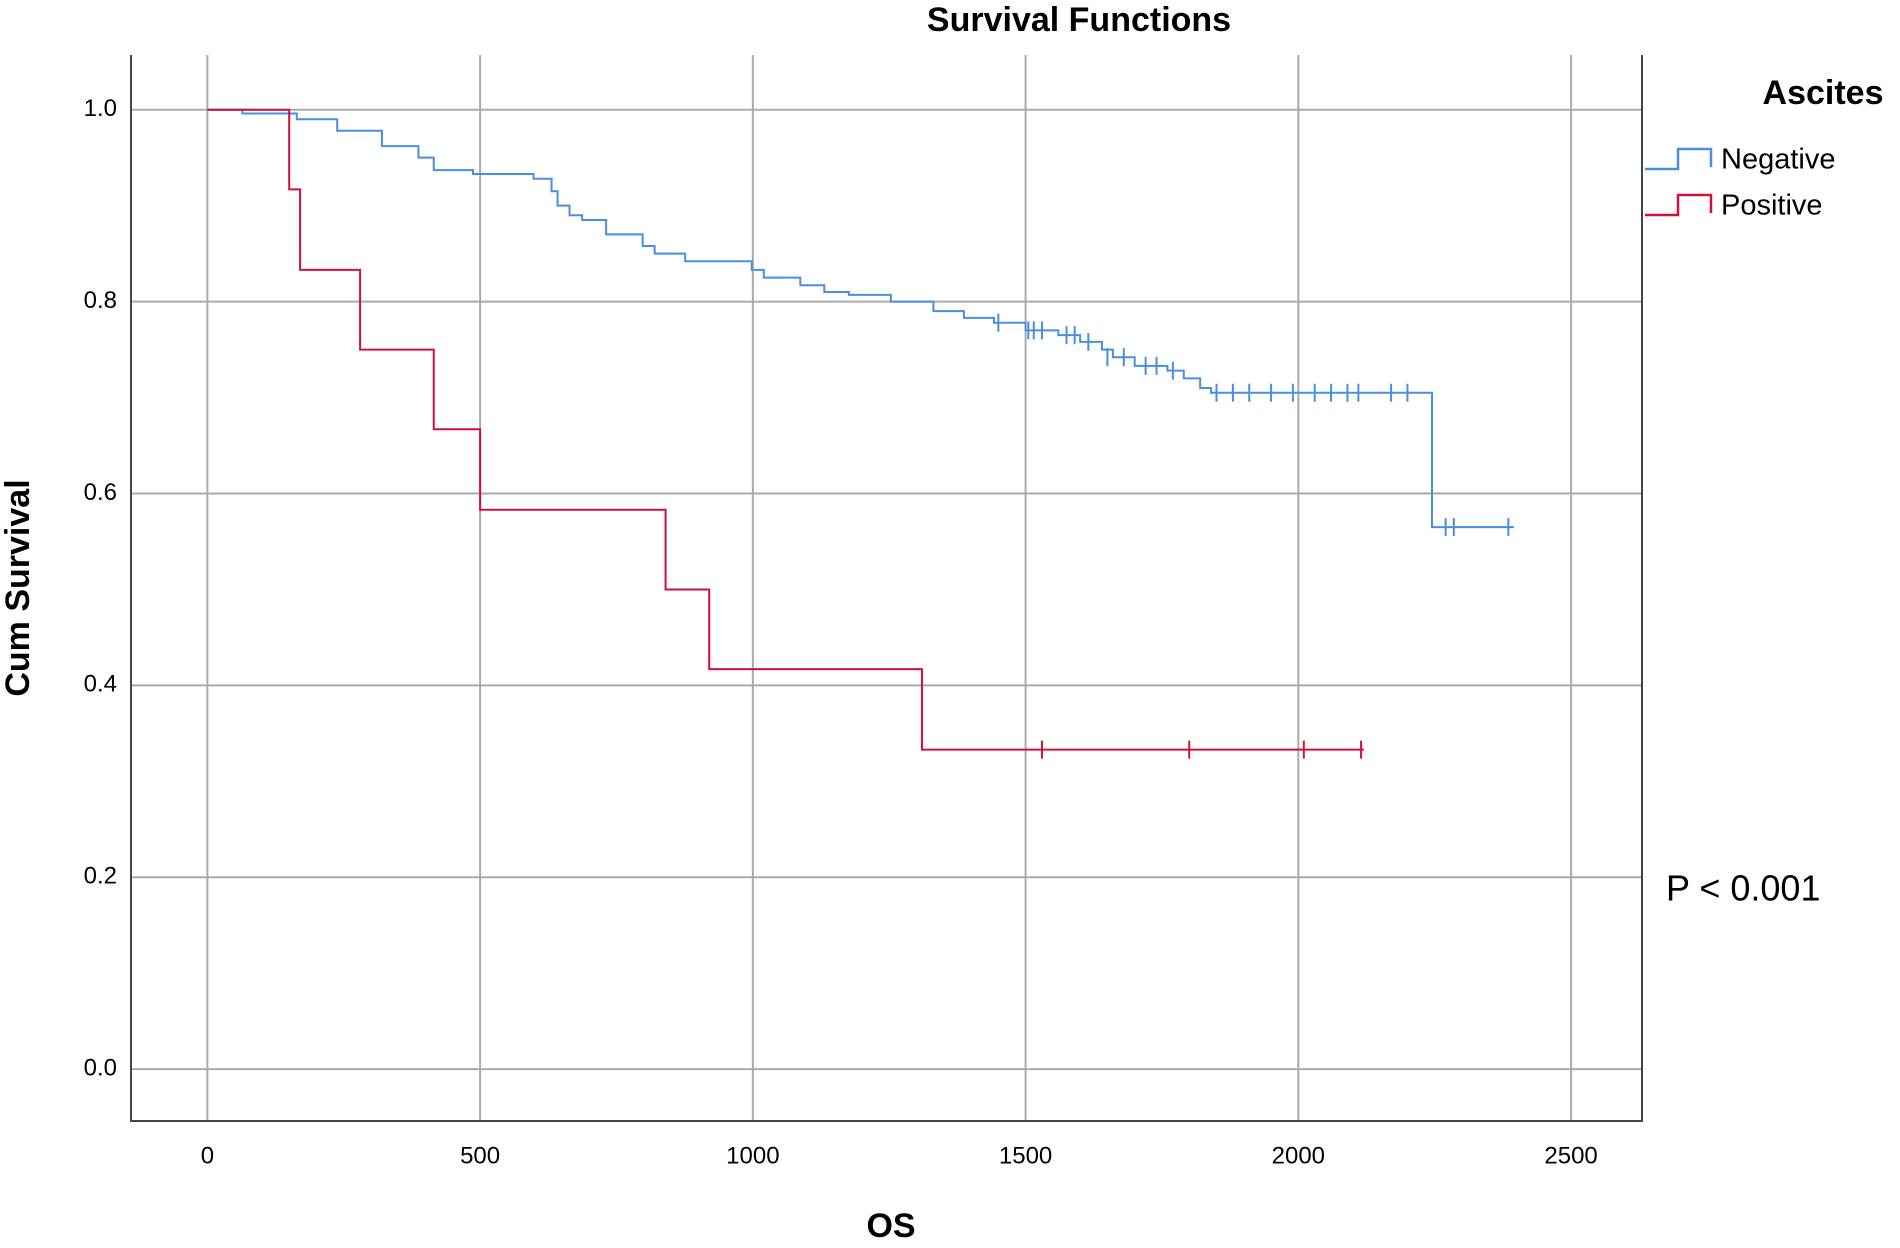 The width and height of the screenshot is (1900, 1248). Describe the element at coordinates (100, 684) in the screenshot. I see `y-tick-label: 0.4` at that location.